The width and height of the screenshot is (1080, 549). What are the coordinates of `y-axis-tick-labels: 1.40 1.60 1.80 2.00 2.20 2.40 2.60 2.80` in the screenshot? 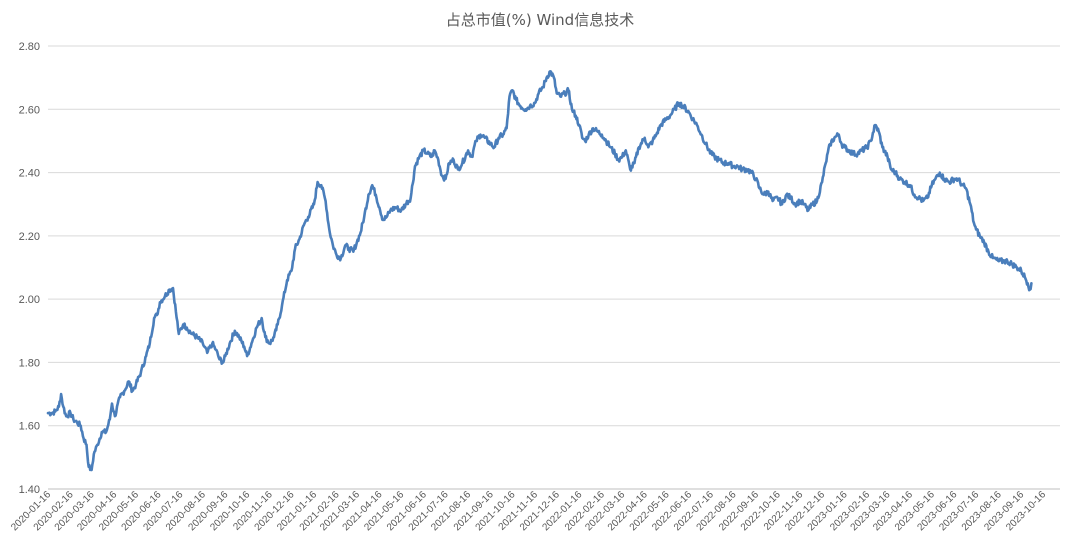 It's located at (29, 268).